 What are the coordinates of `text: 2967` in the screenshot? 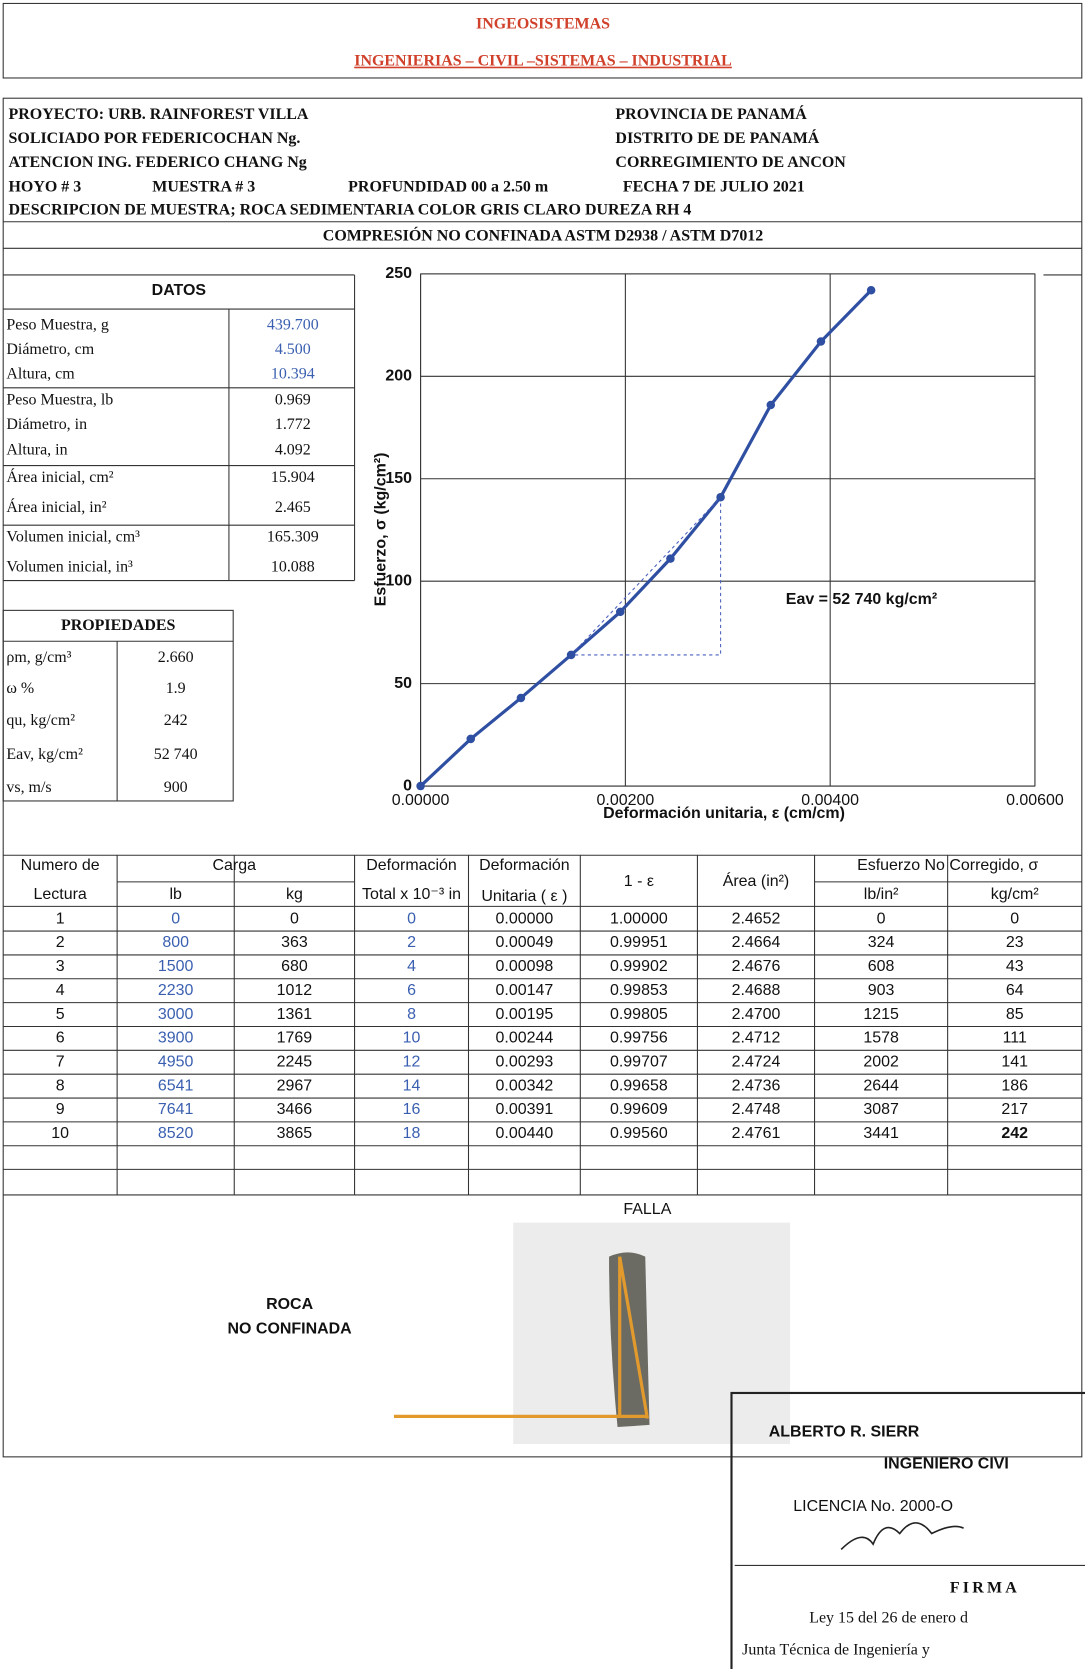 It's located at (295, 1085).